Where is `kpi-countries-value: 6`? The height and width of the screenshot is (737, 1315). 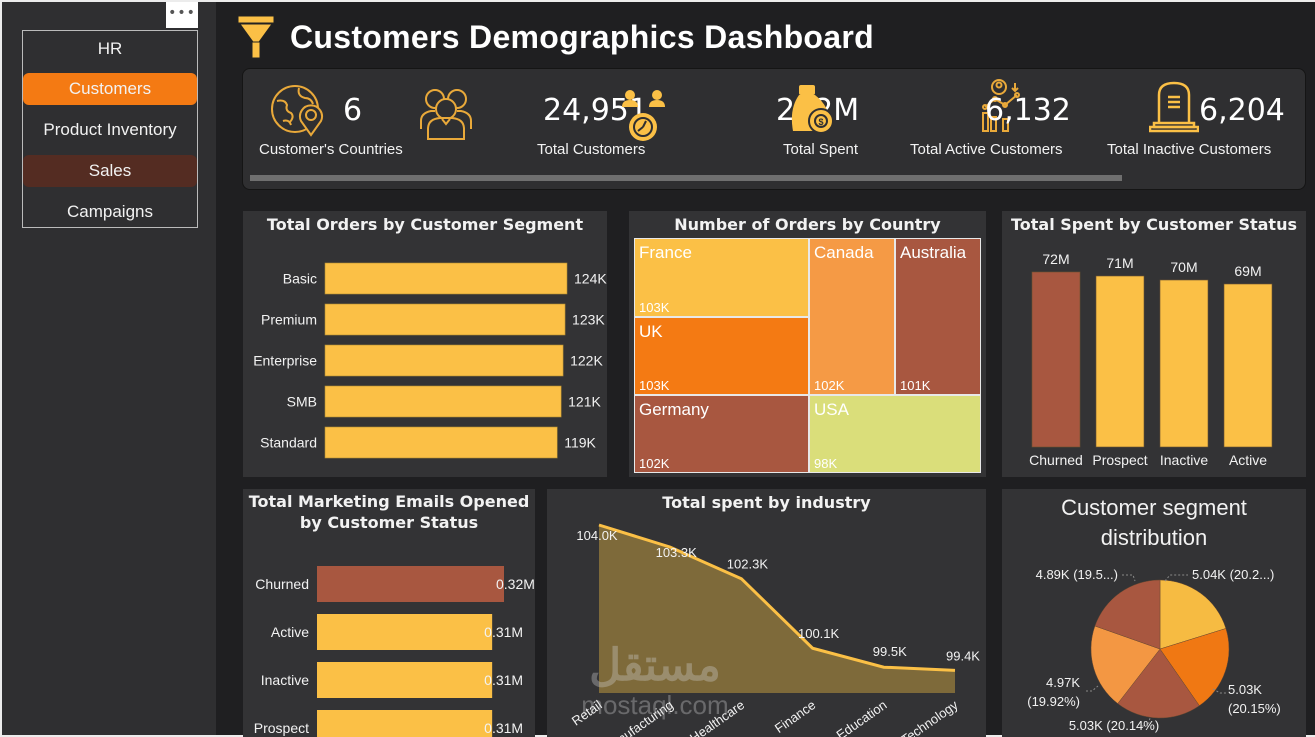
kpi-countries-value: 6 is located at coordinates (352, 110).